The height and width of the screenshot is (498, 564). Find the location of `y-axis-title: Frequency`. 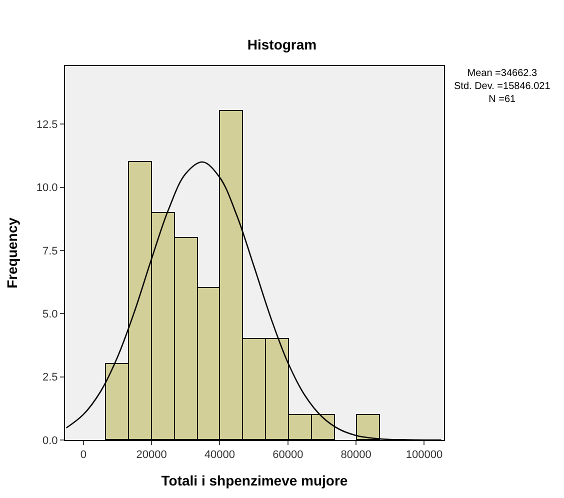

y-axis-title: Frequency is located at coordinates (12, 252).